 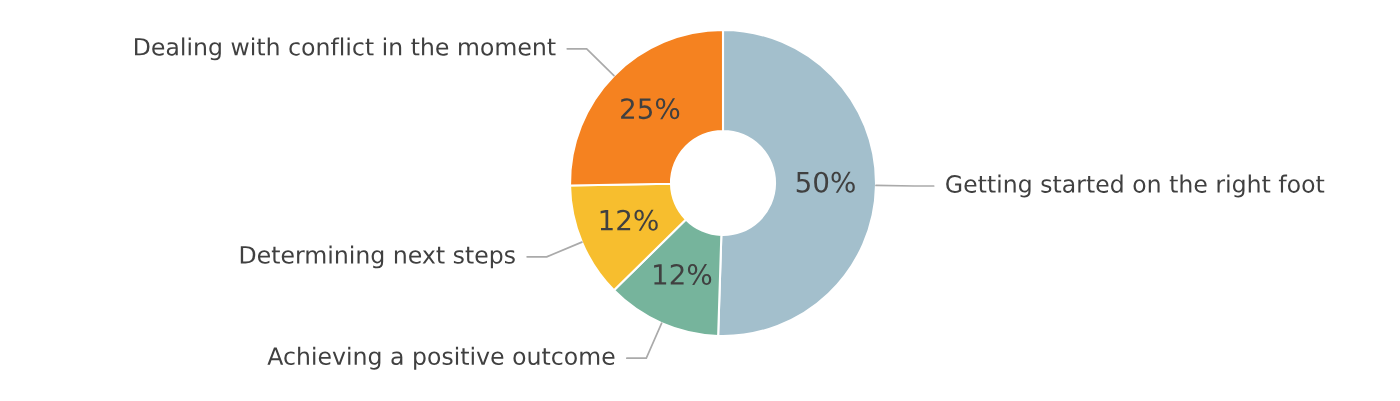 What do you see at coordinates (345, 49) in the screenshot?
I see `slice-label: Dealing with conflict in the moment` at bounding box center [345, 49].